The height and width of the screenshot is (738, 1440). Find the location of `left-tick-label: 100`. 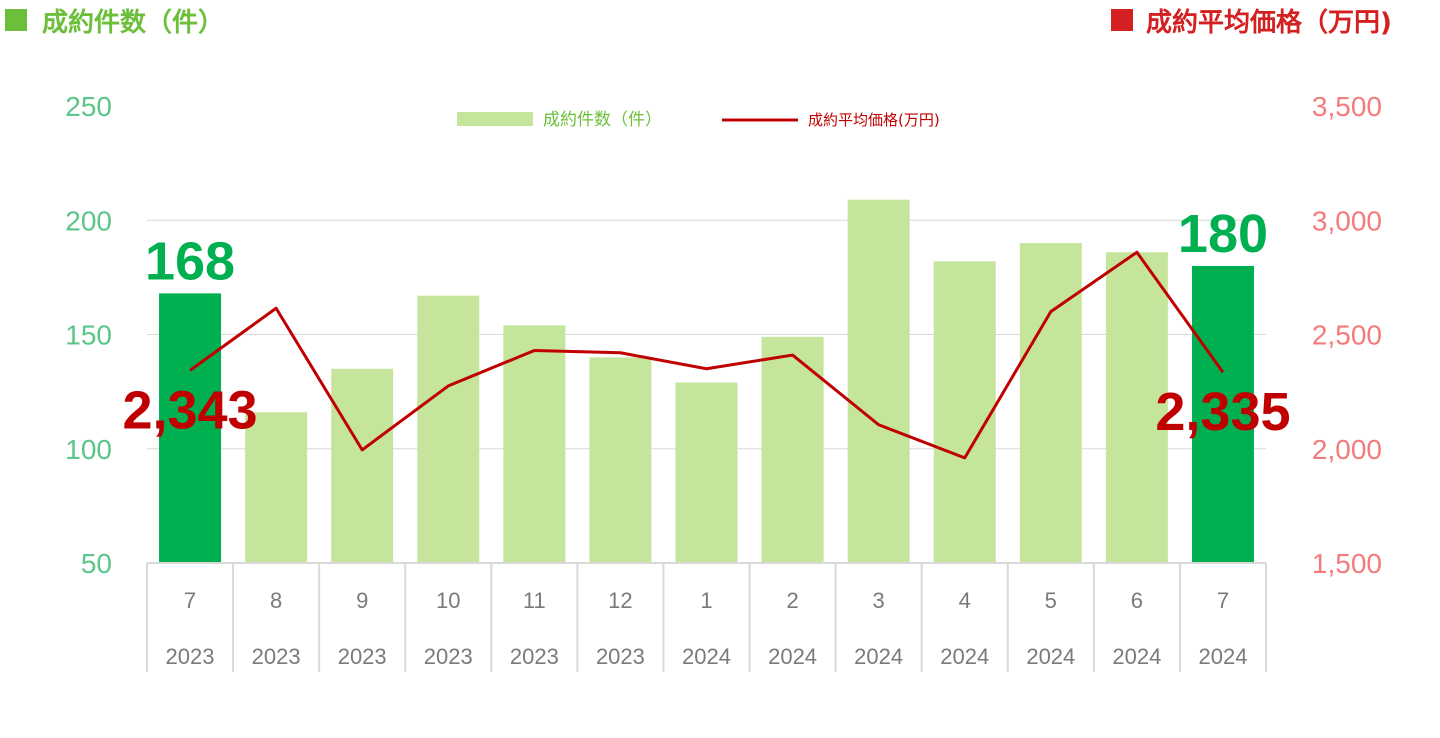

left-tick-label: 100 is located at coordinates (88, 449).